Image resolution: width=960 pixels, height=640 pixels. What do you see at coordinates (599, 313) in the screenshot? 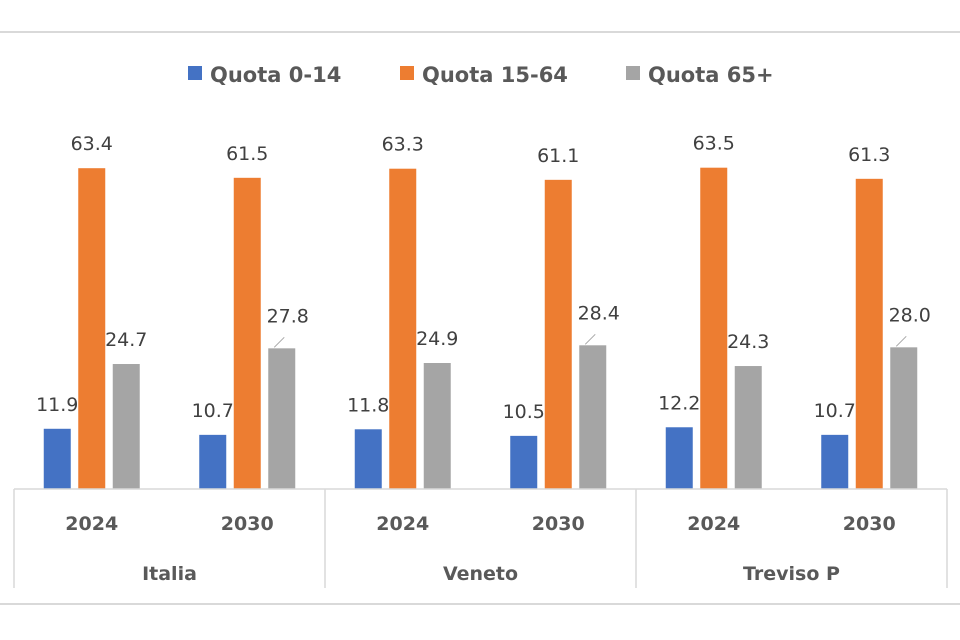
I see `value-label-2-3: 28.4` at bounding box center [599, 313].